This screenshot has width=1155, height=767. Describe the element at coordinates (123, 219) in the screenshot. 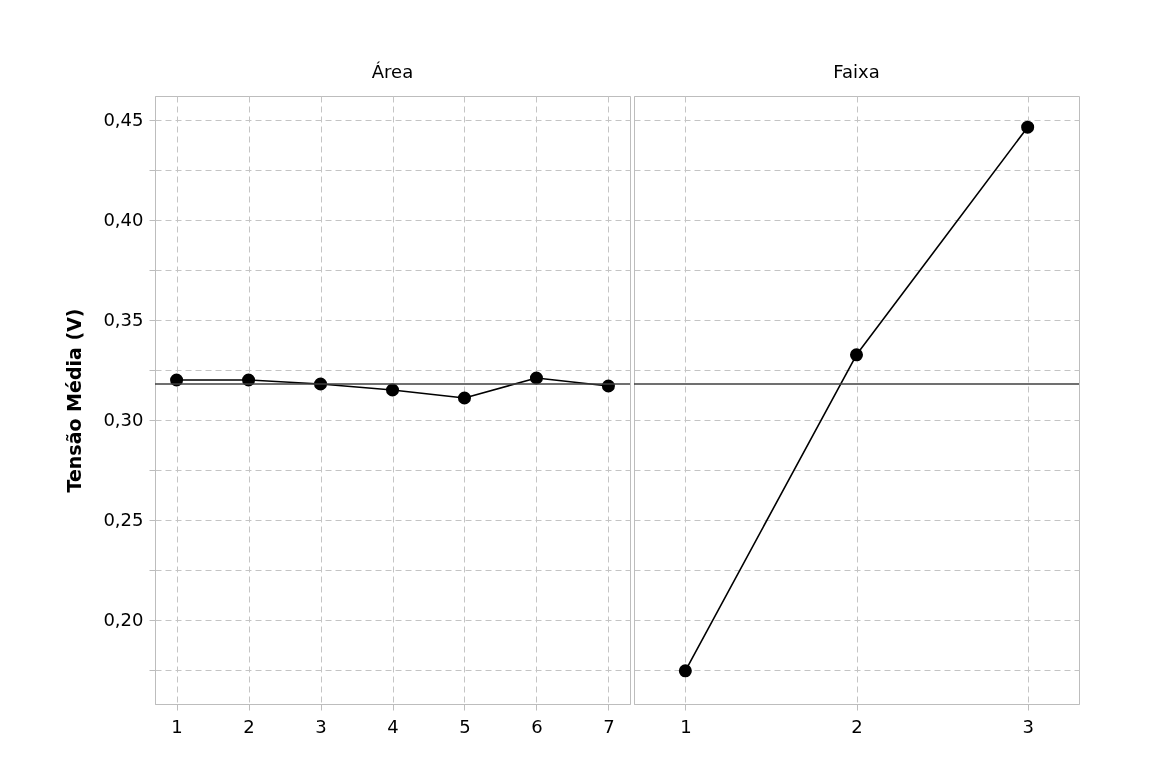

I see `y-tick-label: 0,40` at that location.